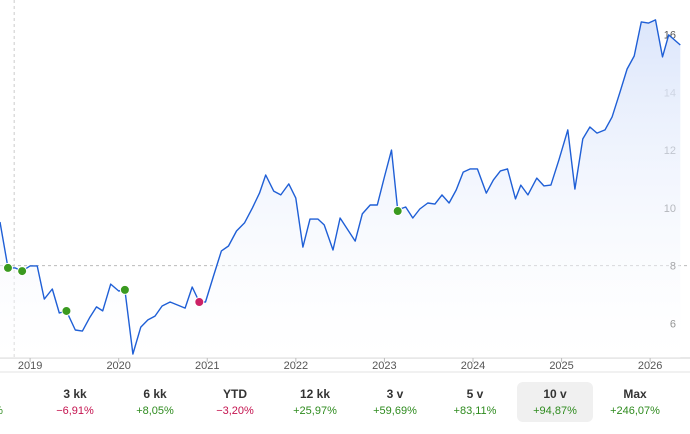 The image size is (690, 434). Describe the element at coordinates (475, 411) in the screenshot. I see `tab-change: +83,11%` at that location.